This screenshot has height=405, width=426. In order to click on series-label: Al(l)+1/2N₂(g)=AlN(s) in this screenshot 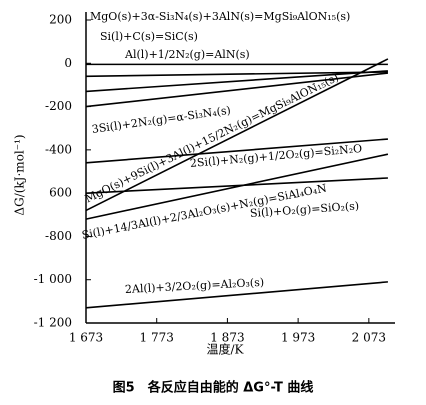, I will do `click(187, 54)`.